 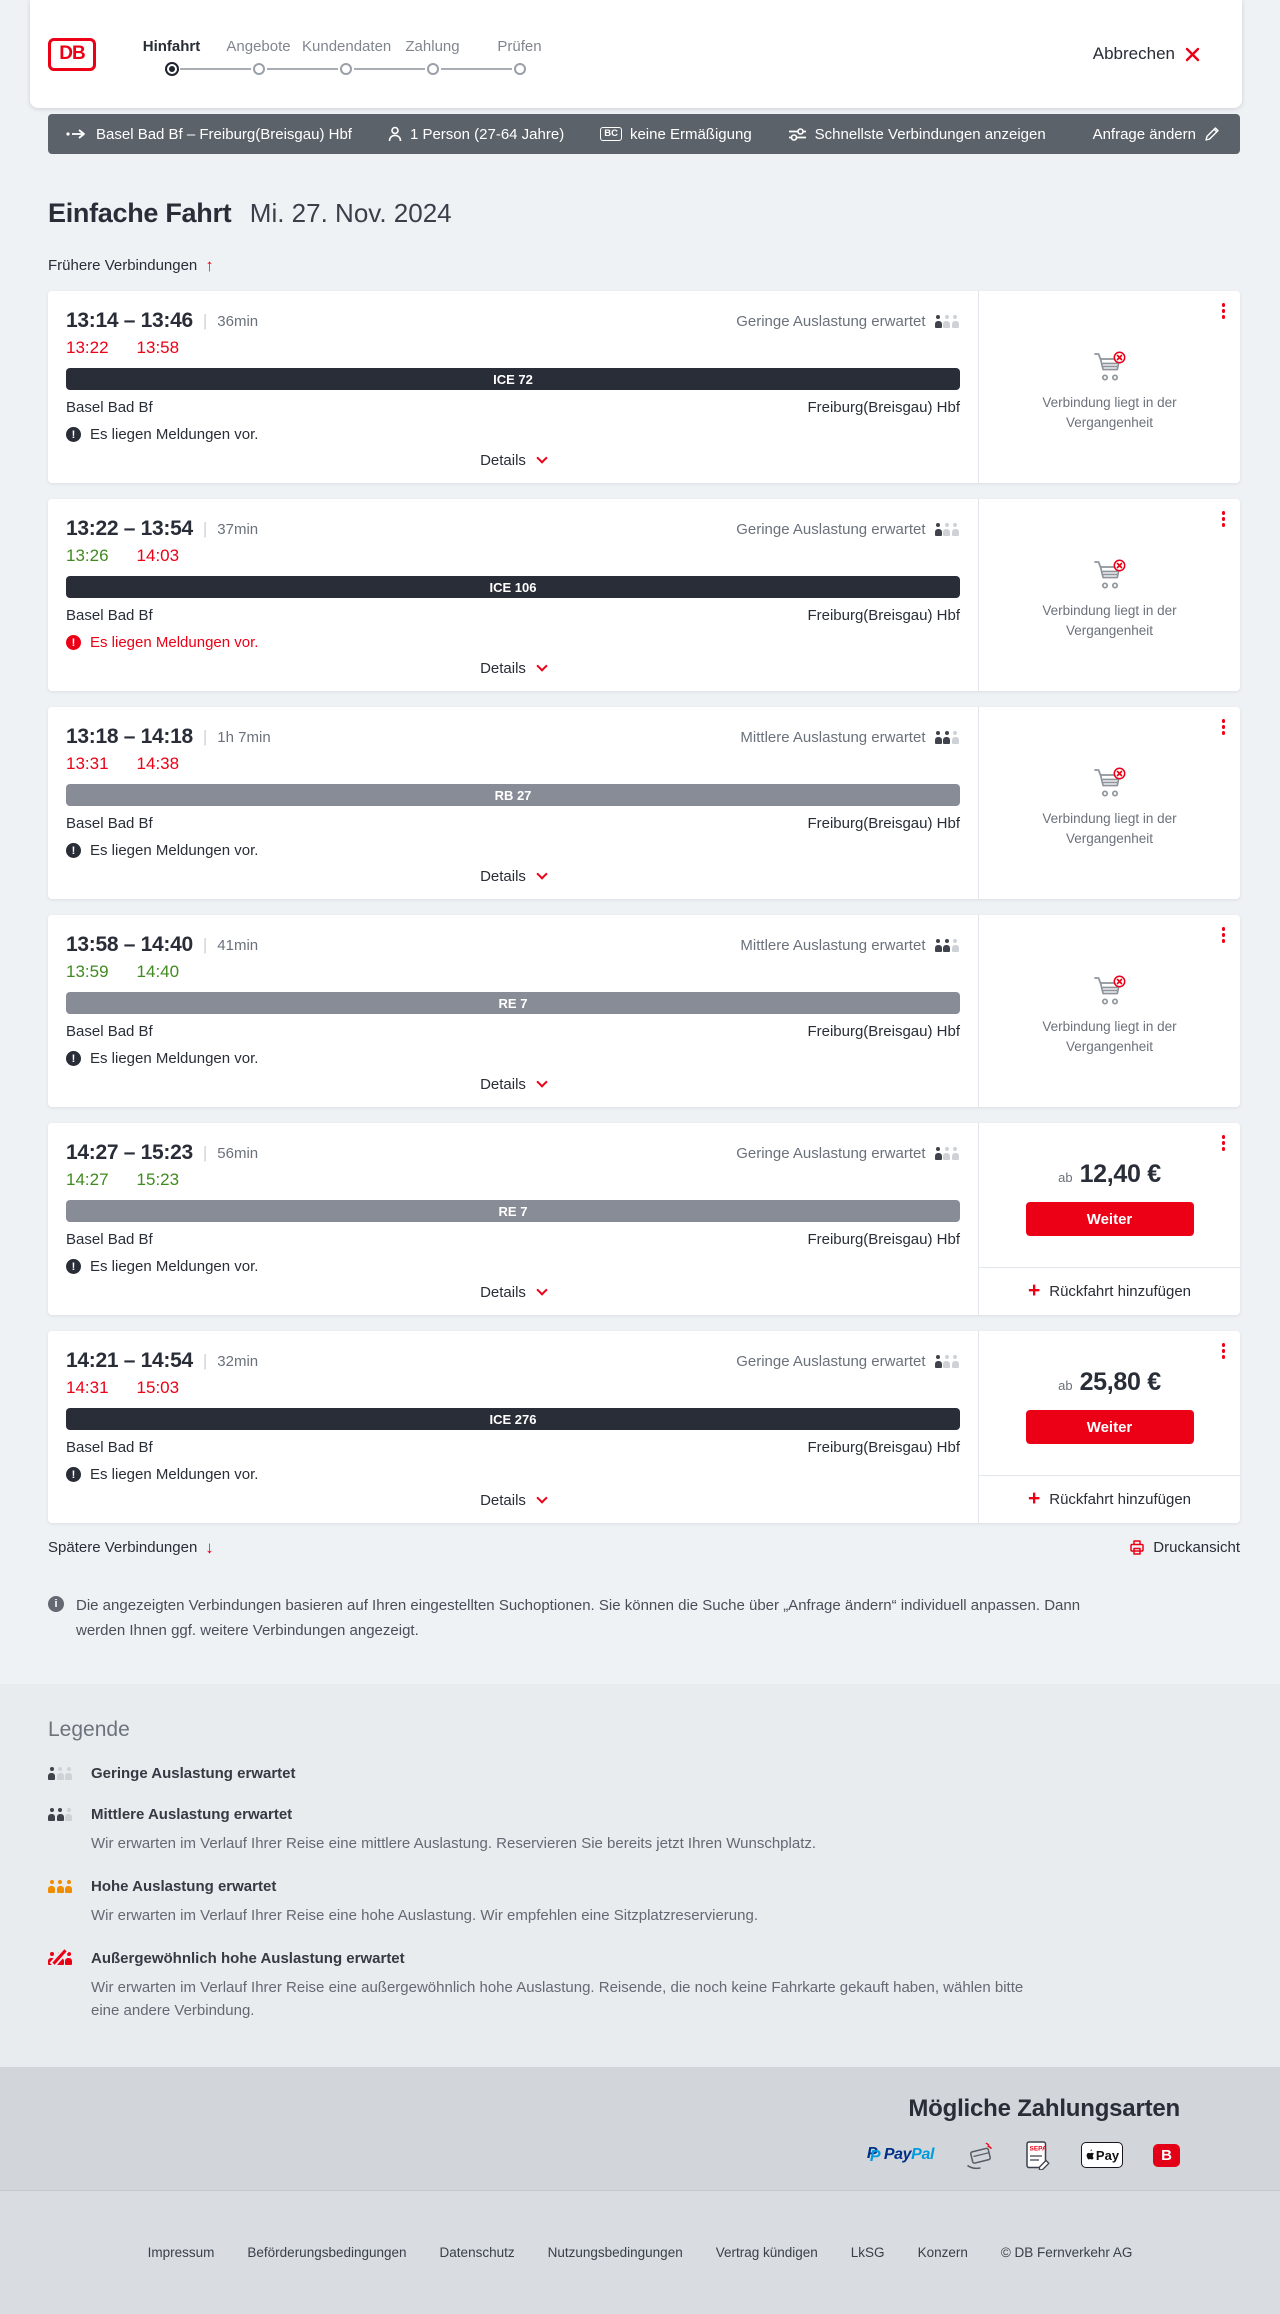 I want to click on train-segment-bar: RB 27, so click(x=513, y=795).